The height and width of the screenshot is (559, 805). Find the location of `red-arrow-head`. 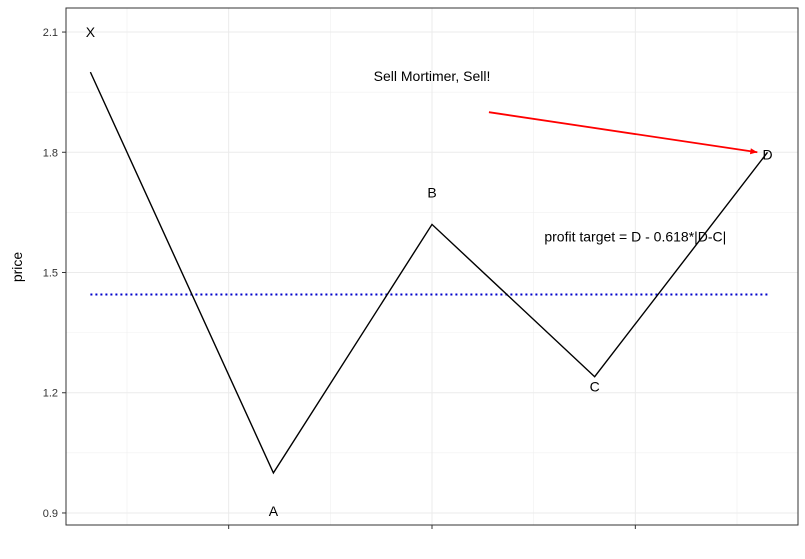

red-arrow-head is located at coordinates (753, 151).